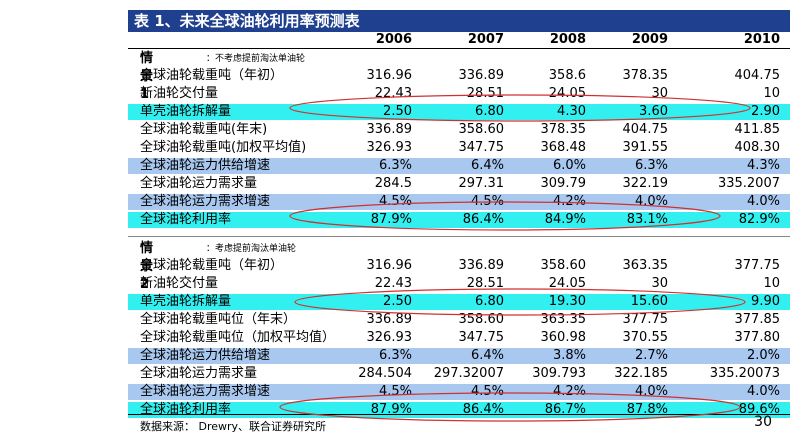  I want to click on table-title: 表 1、未来全球油轮利用率预测表, so click(459, 21).